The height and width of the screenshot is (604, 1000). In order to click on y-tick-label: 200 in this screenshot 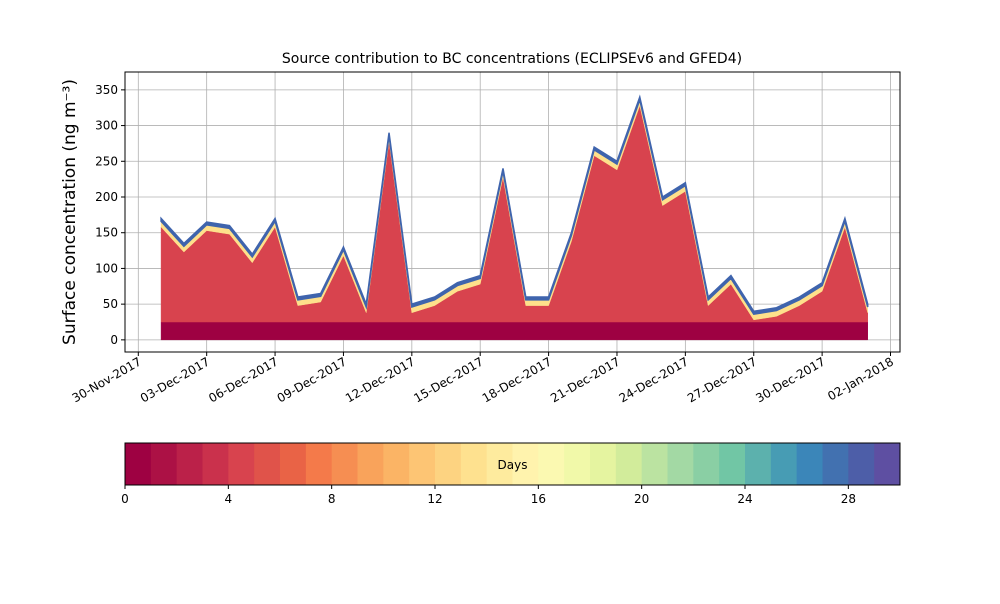, I will do `click(106, 197)`.